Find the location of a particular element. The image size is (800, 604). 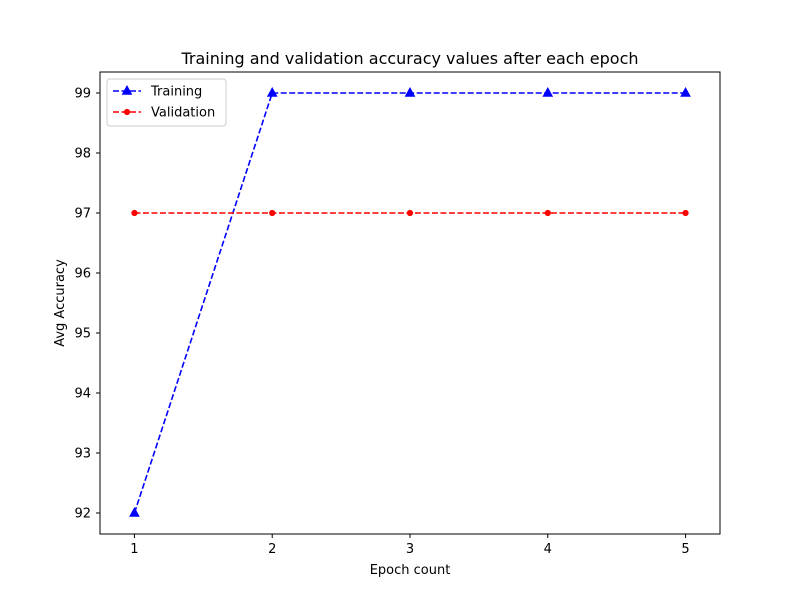

x-tick-label: 3 is located at coordinates (410, 549).